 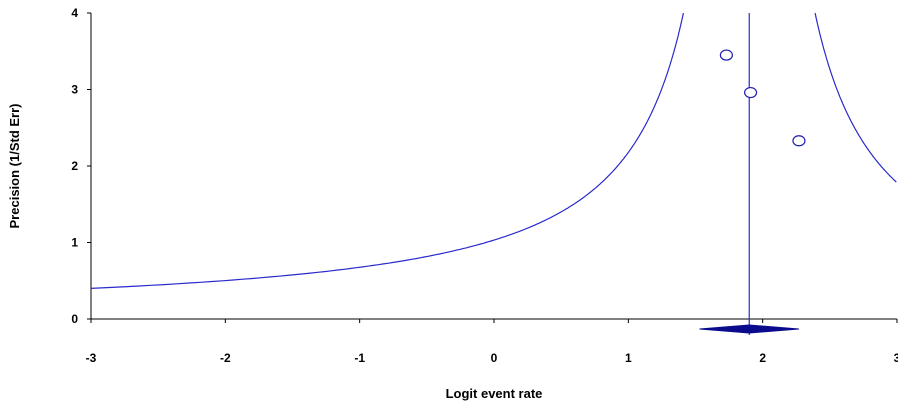 I want to click on x-tick-label: 0, so click(x=494, y=358).